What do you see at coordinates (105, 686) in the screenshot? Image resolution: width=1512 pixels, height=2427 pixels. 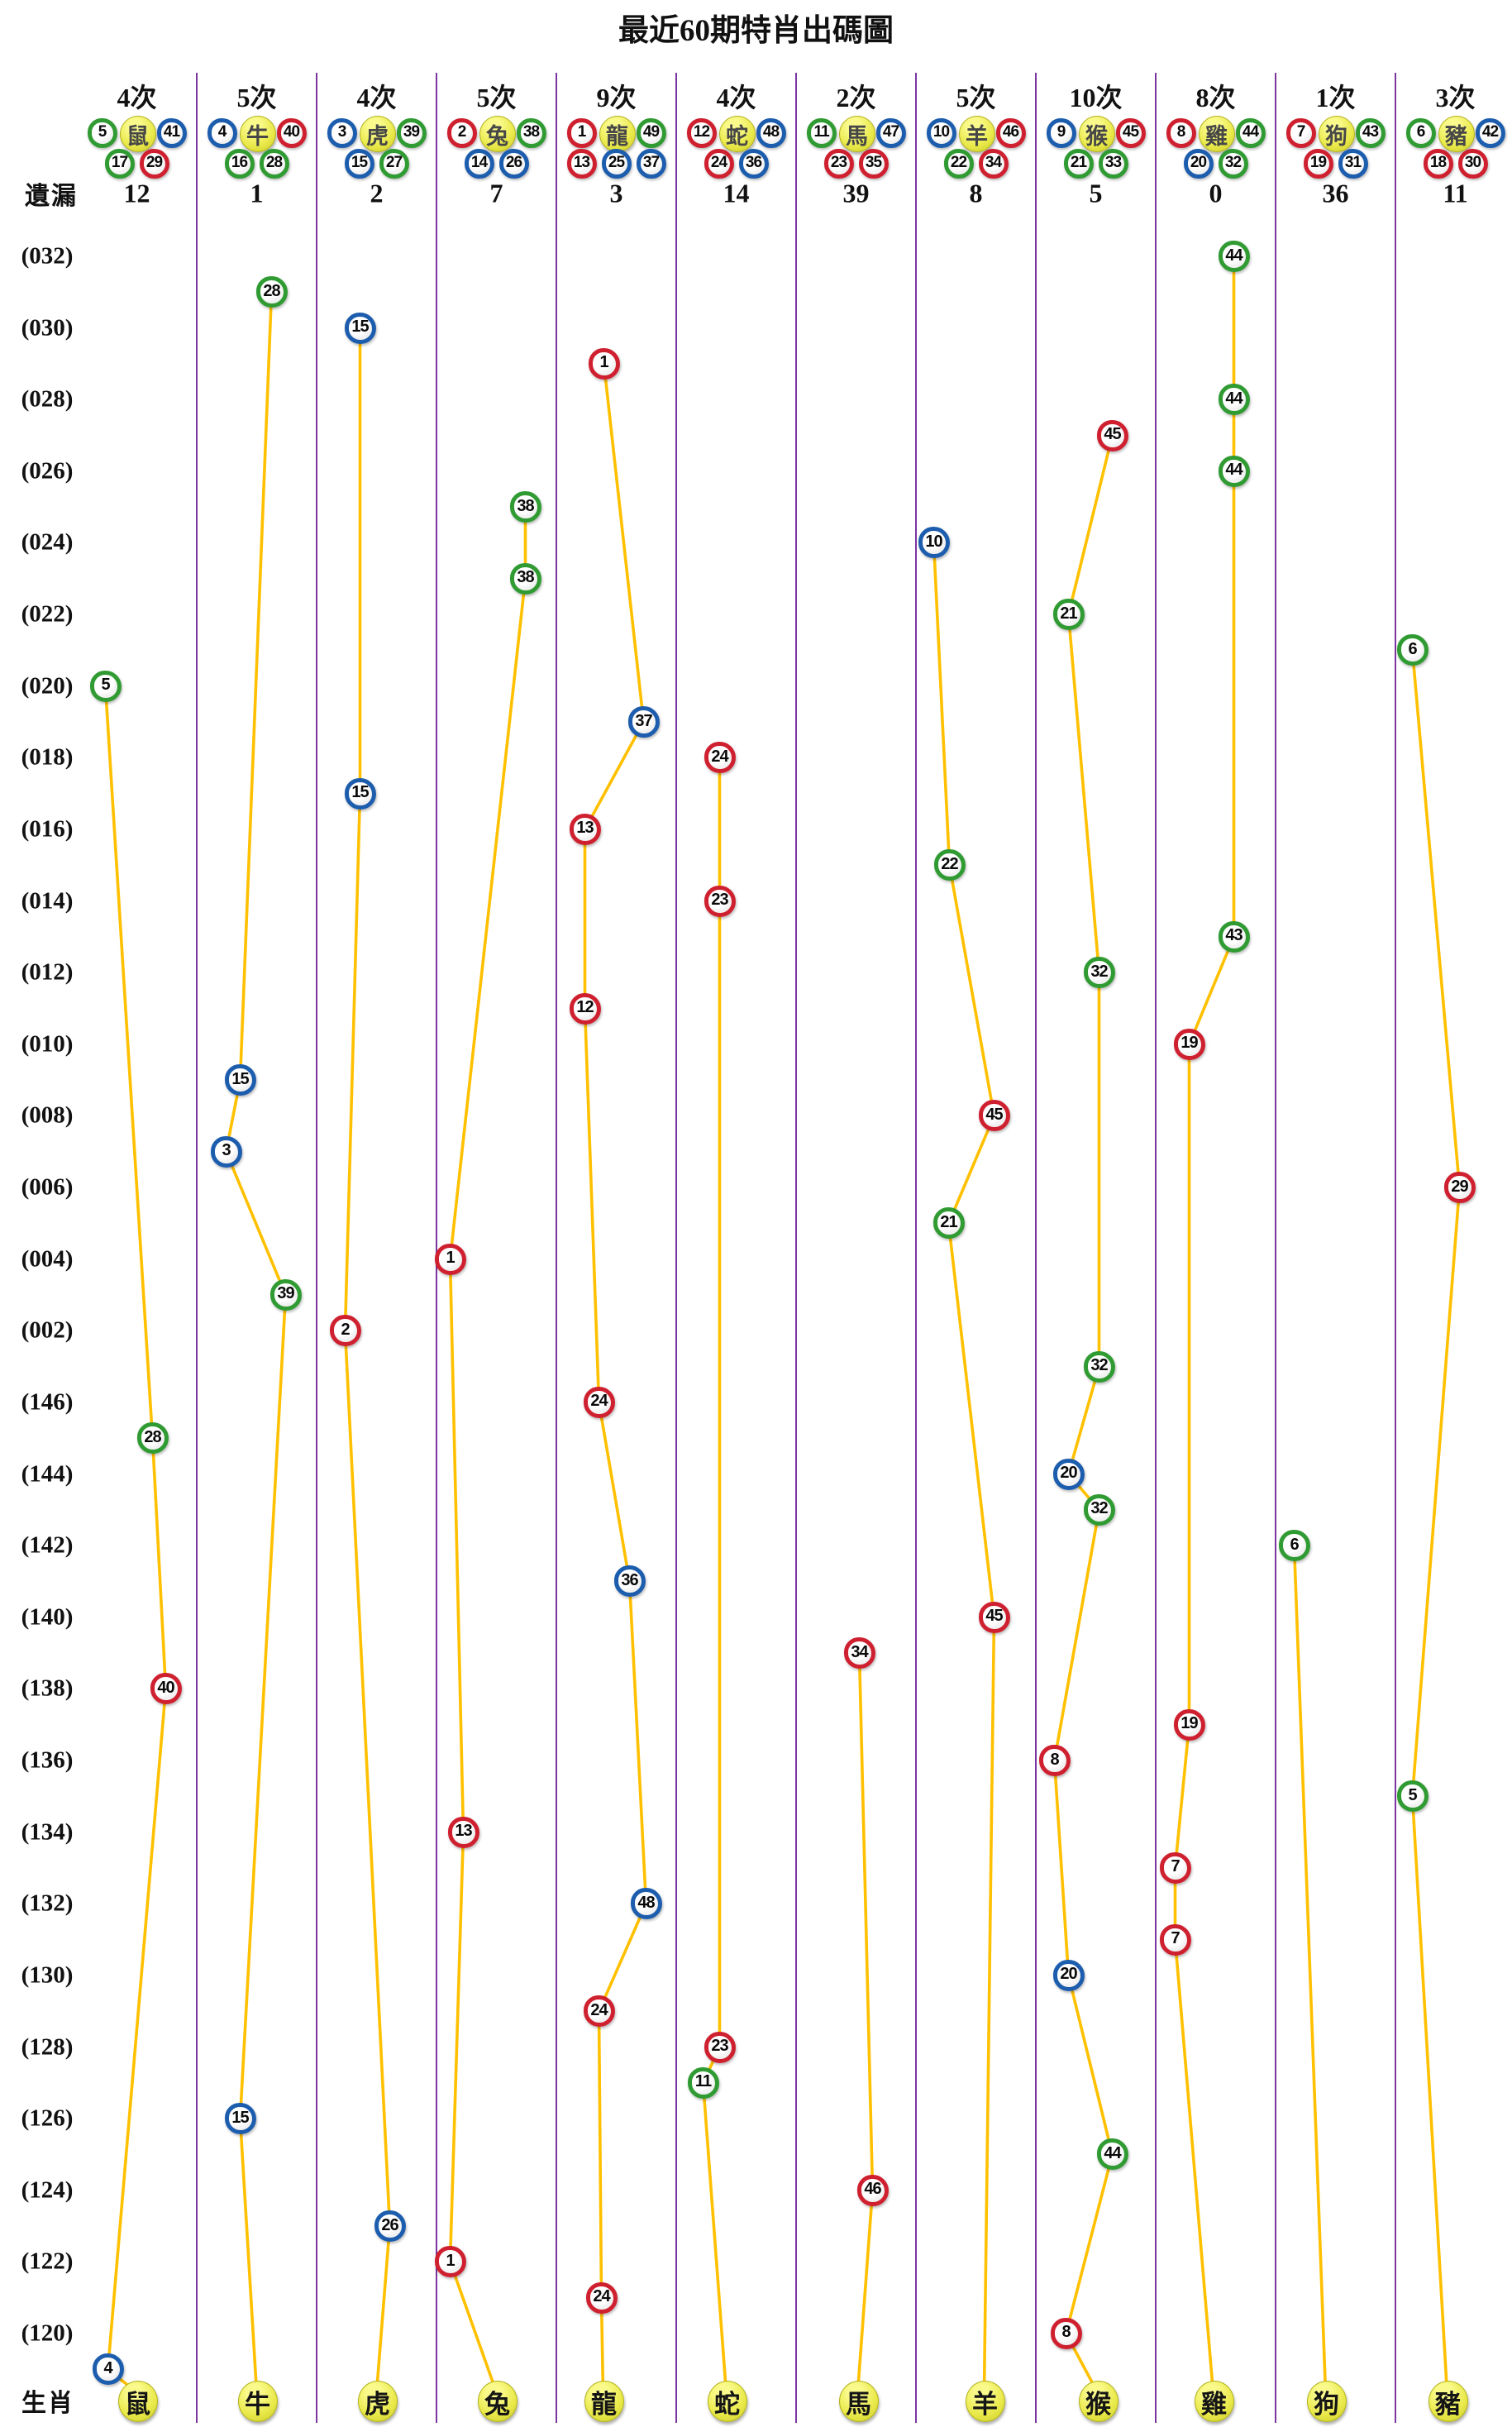 I see `draw-ball: 5` at bounding box center [105, 686].